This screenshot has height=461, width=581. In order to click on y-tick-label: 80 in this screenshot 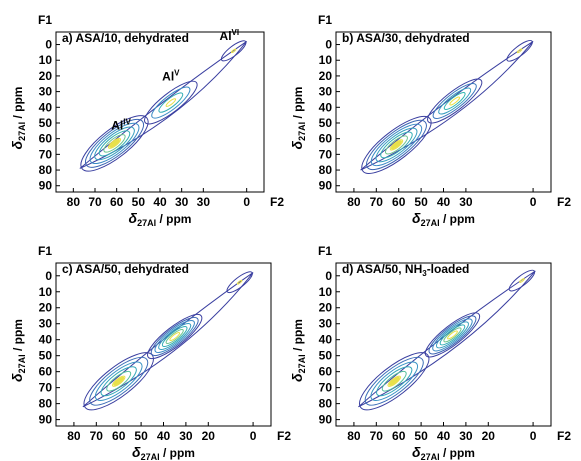, I will do `click(326, 170)`.